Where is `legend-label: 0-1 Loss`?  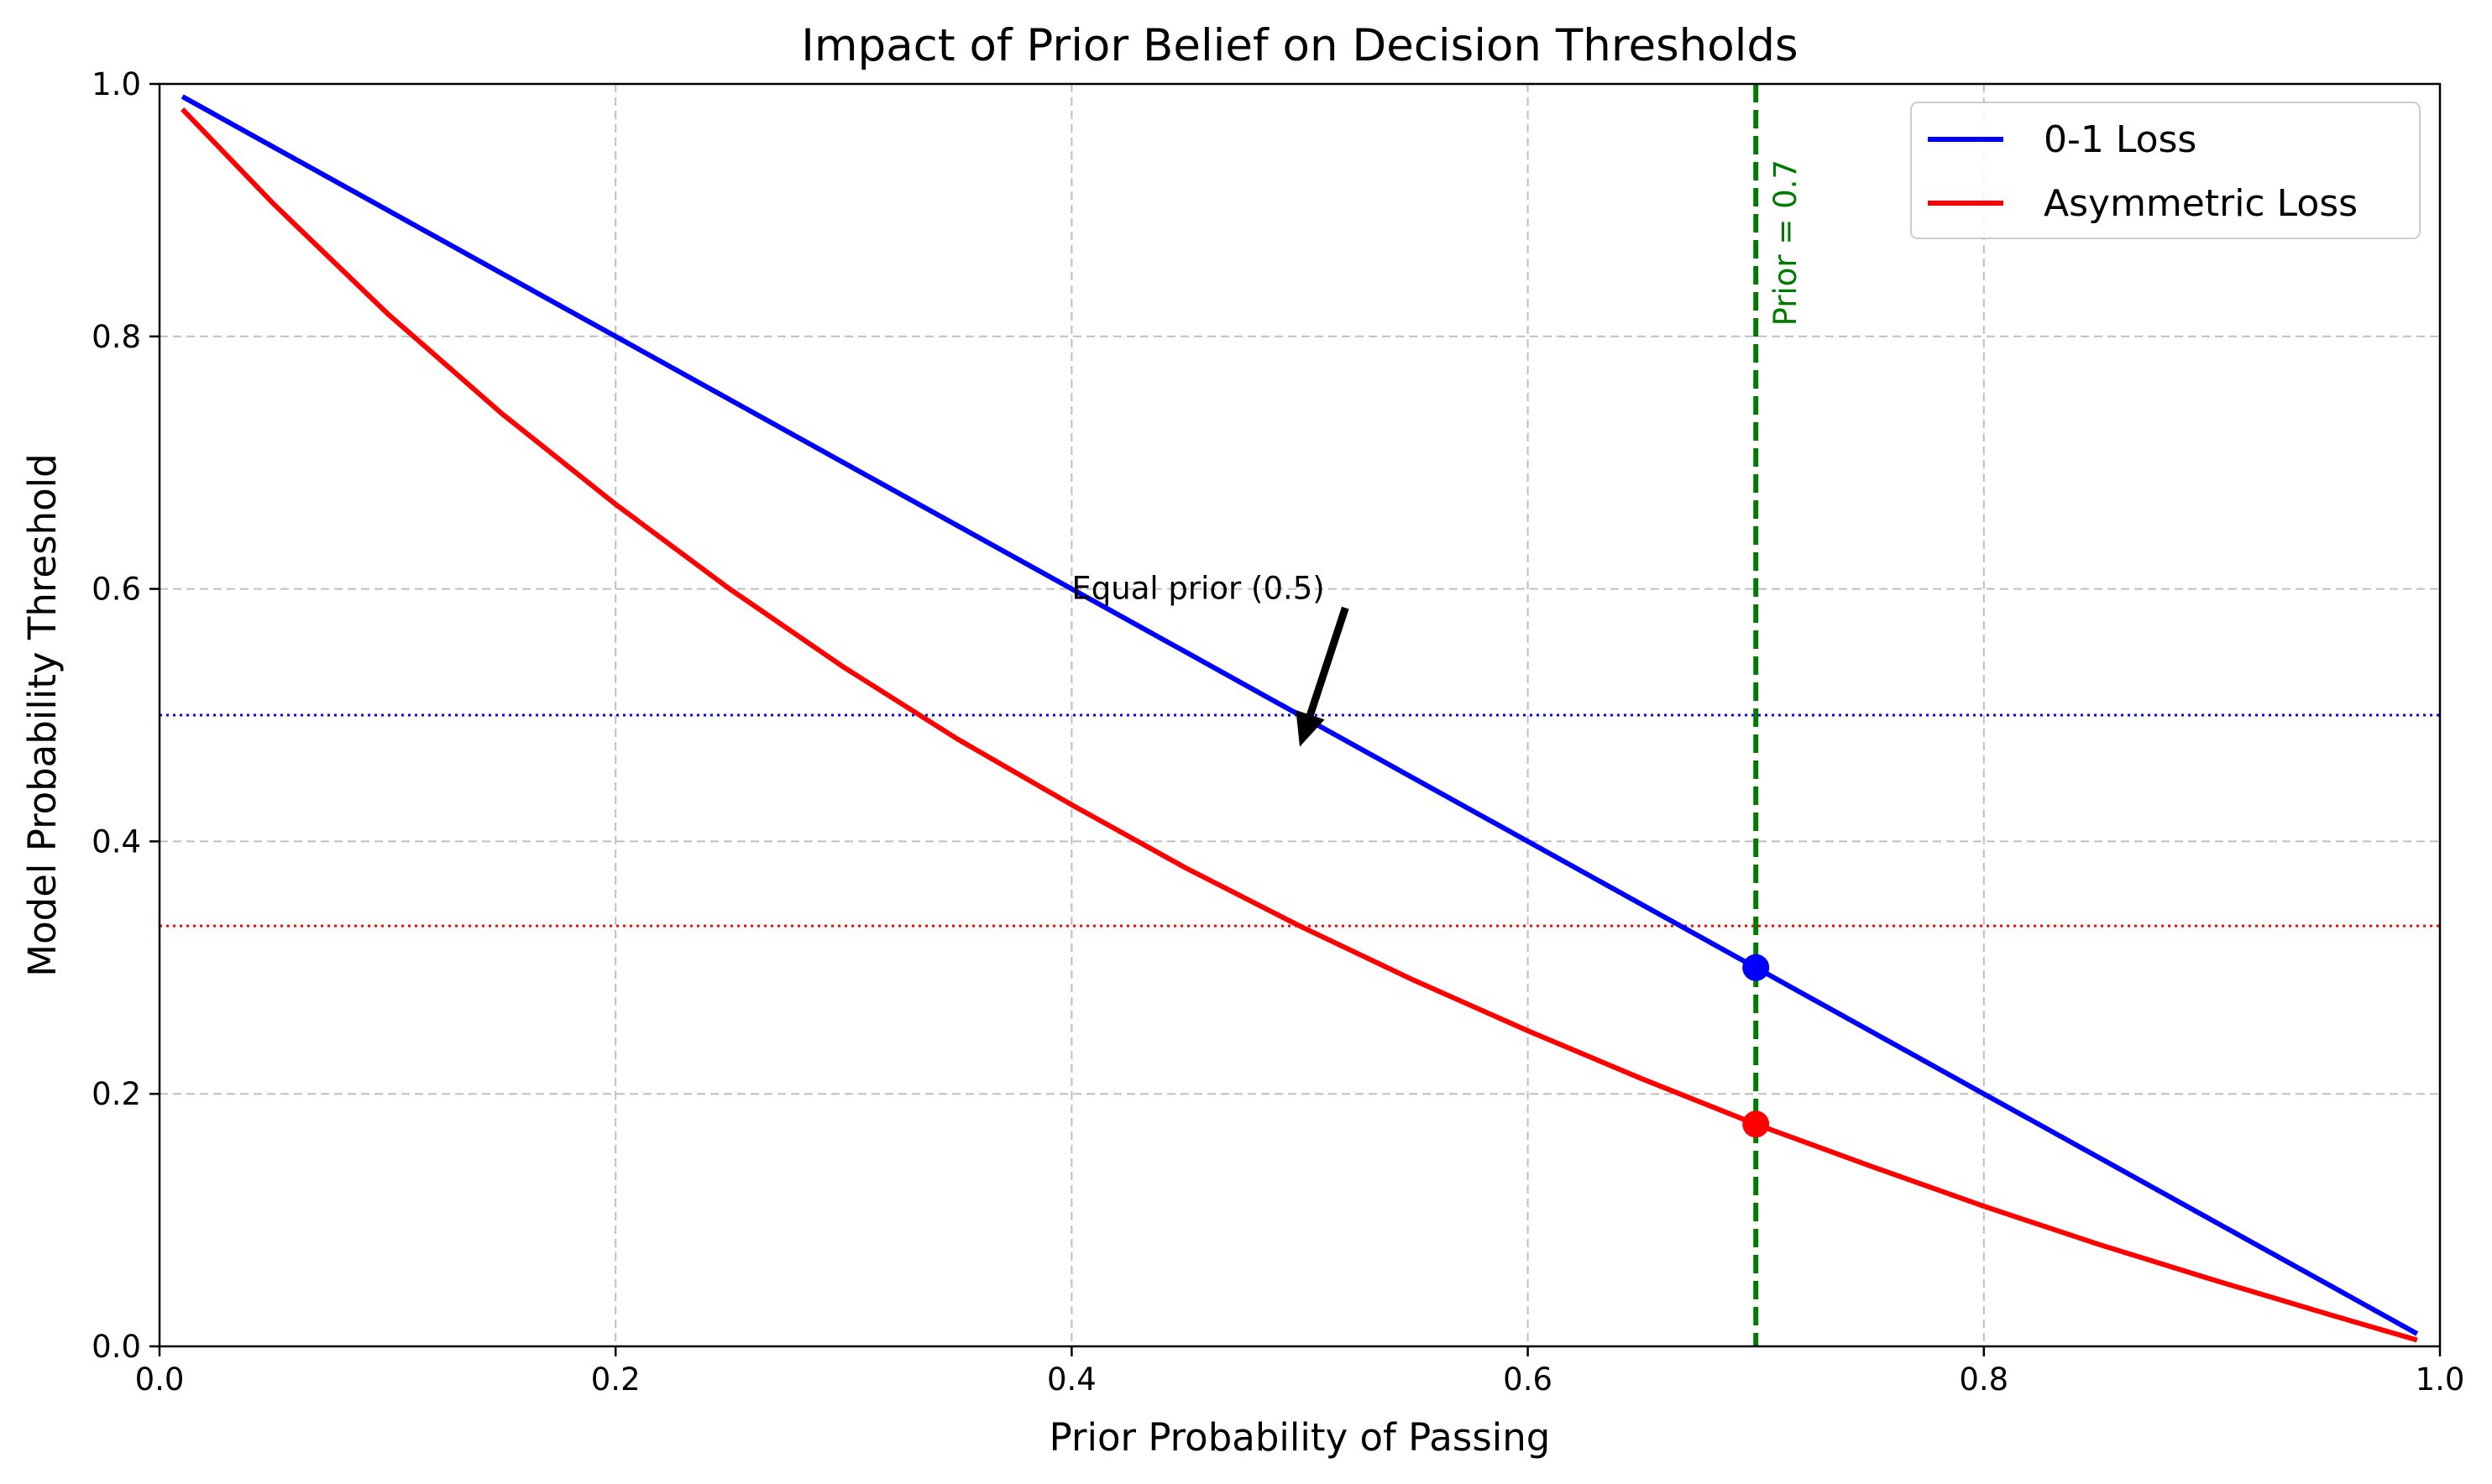
legend-label: 0-1 Loss is located at coordinates (2120, 139).